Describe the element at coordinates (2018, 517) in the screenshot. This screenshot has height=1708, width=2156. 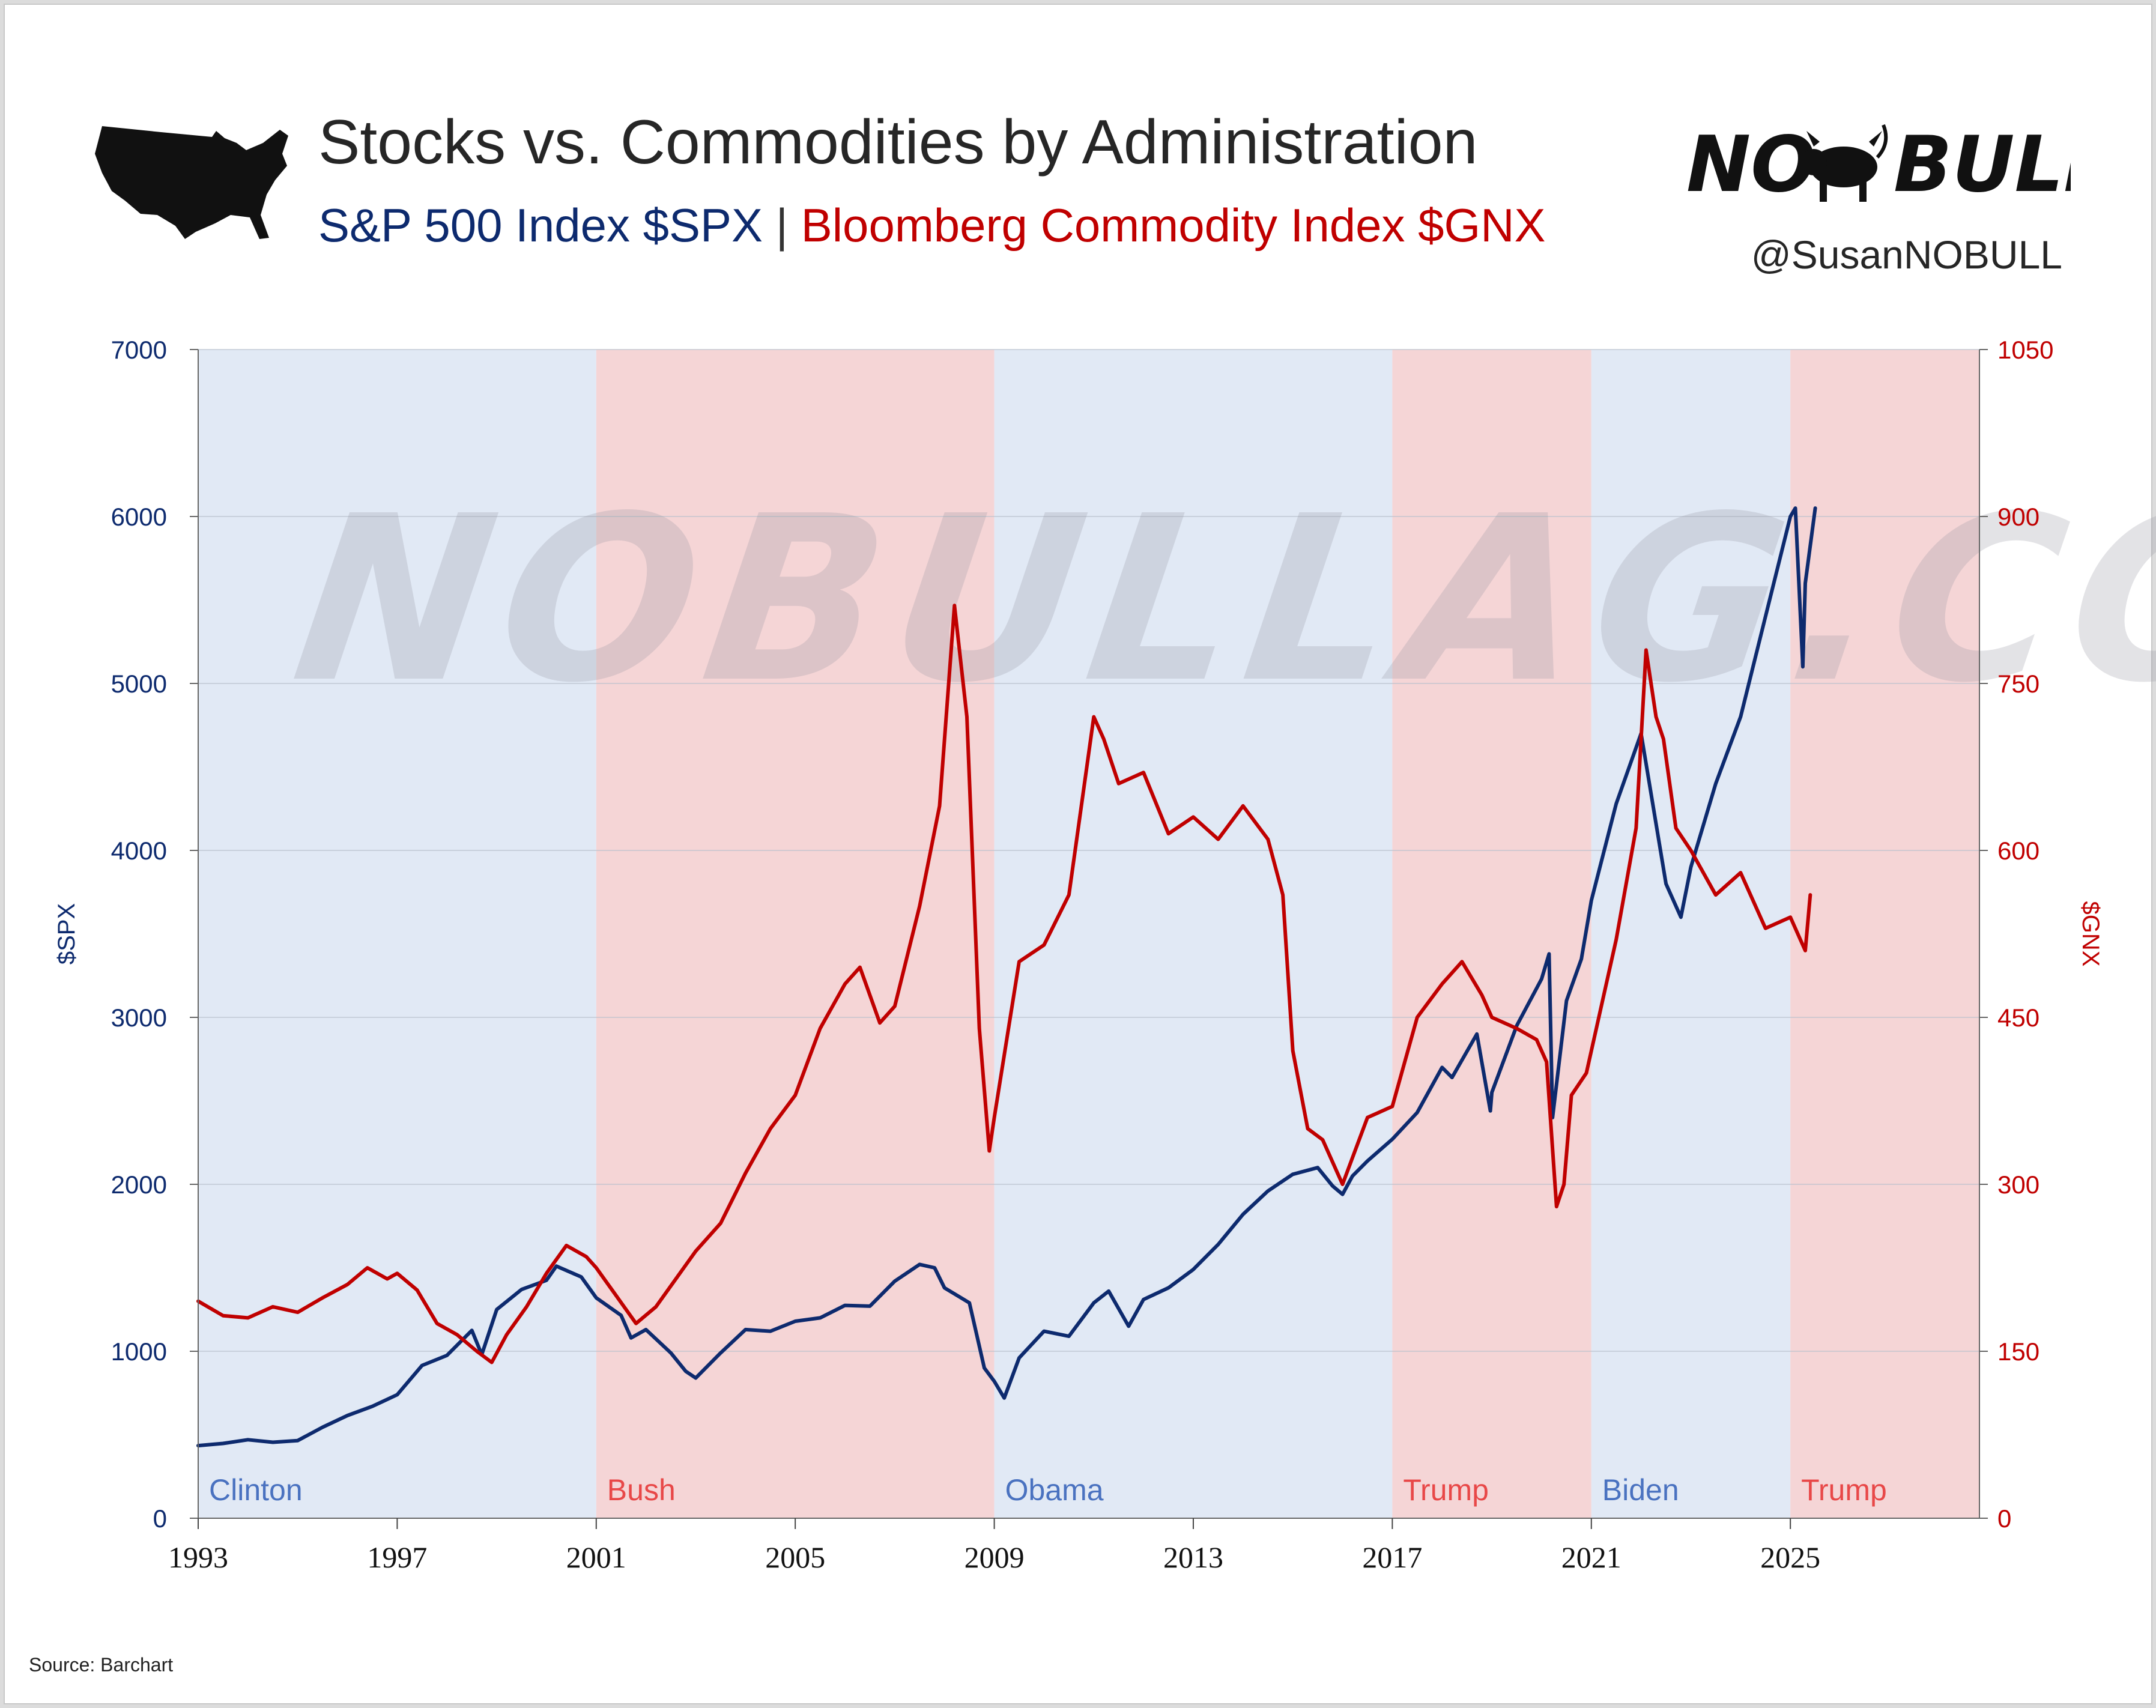
I see `right-tick-label: 900` at that location.